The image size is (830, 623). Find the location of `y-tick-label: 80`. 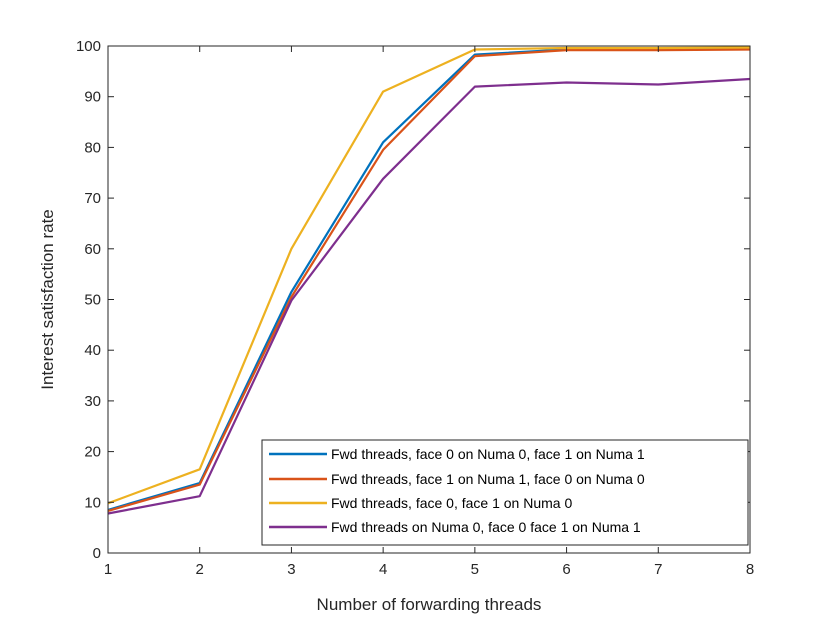

y-tick-label: 80 is located at coordinates (92, 147).